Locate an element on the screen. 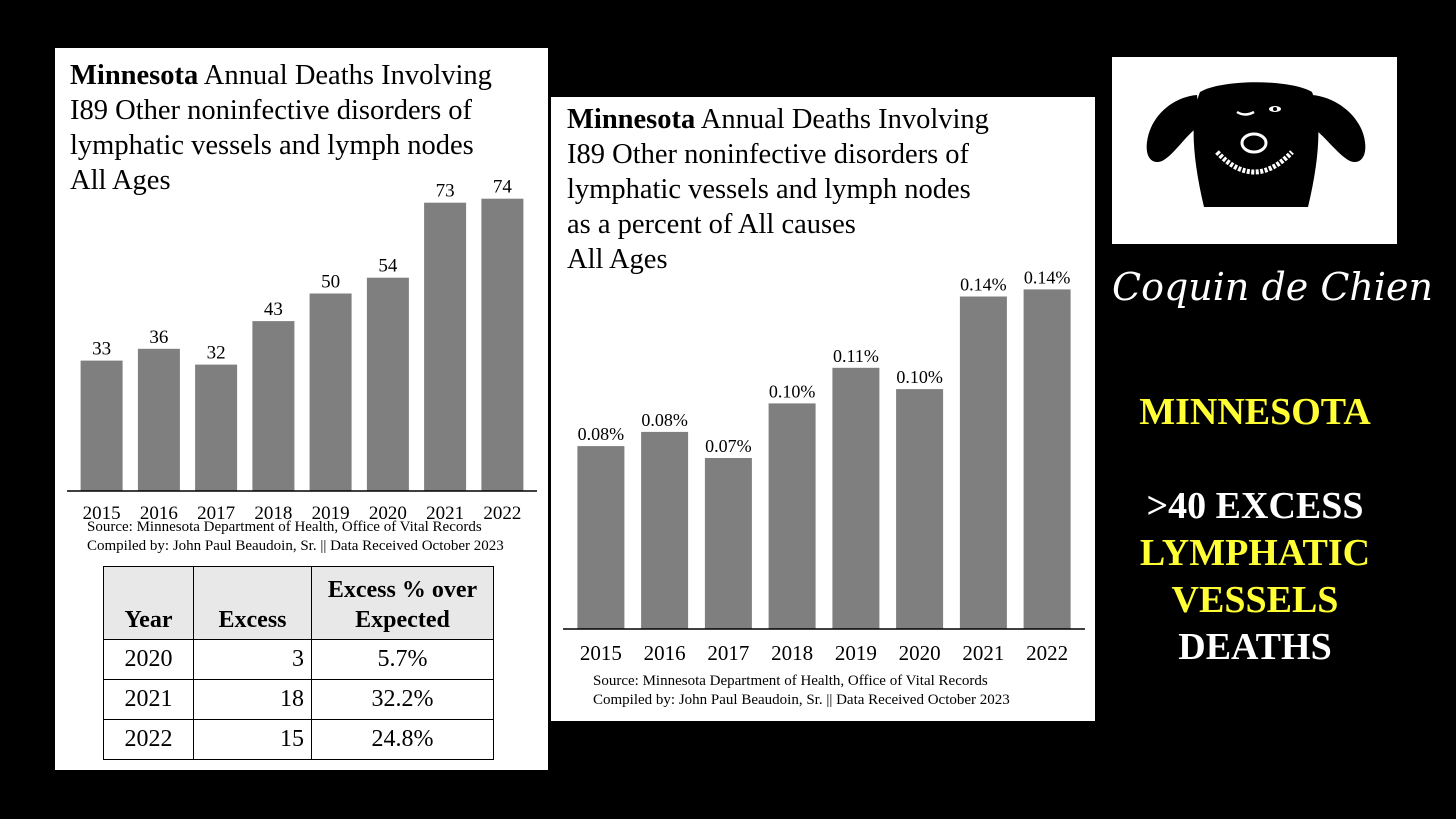  data-label-2015: 33 is located at coordinates (101, 349).